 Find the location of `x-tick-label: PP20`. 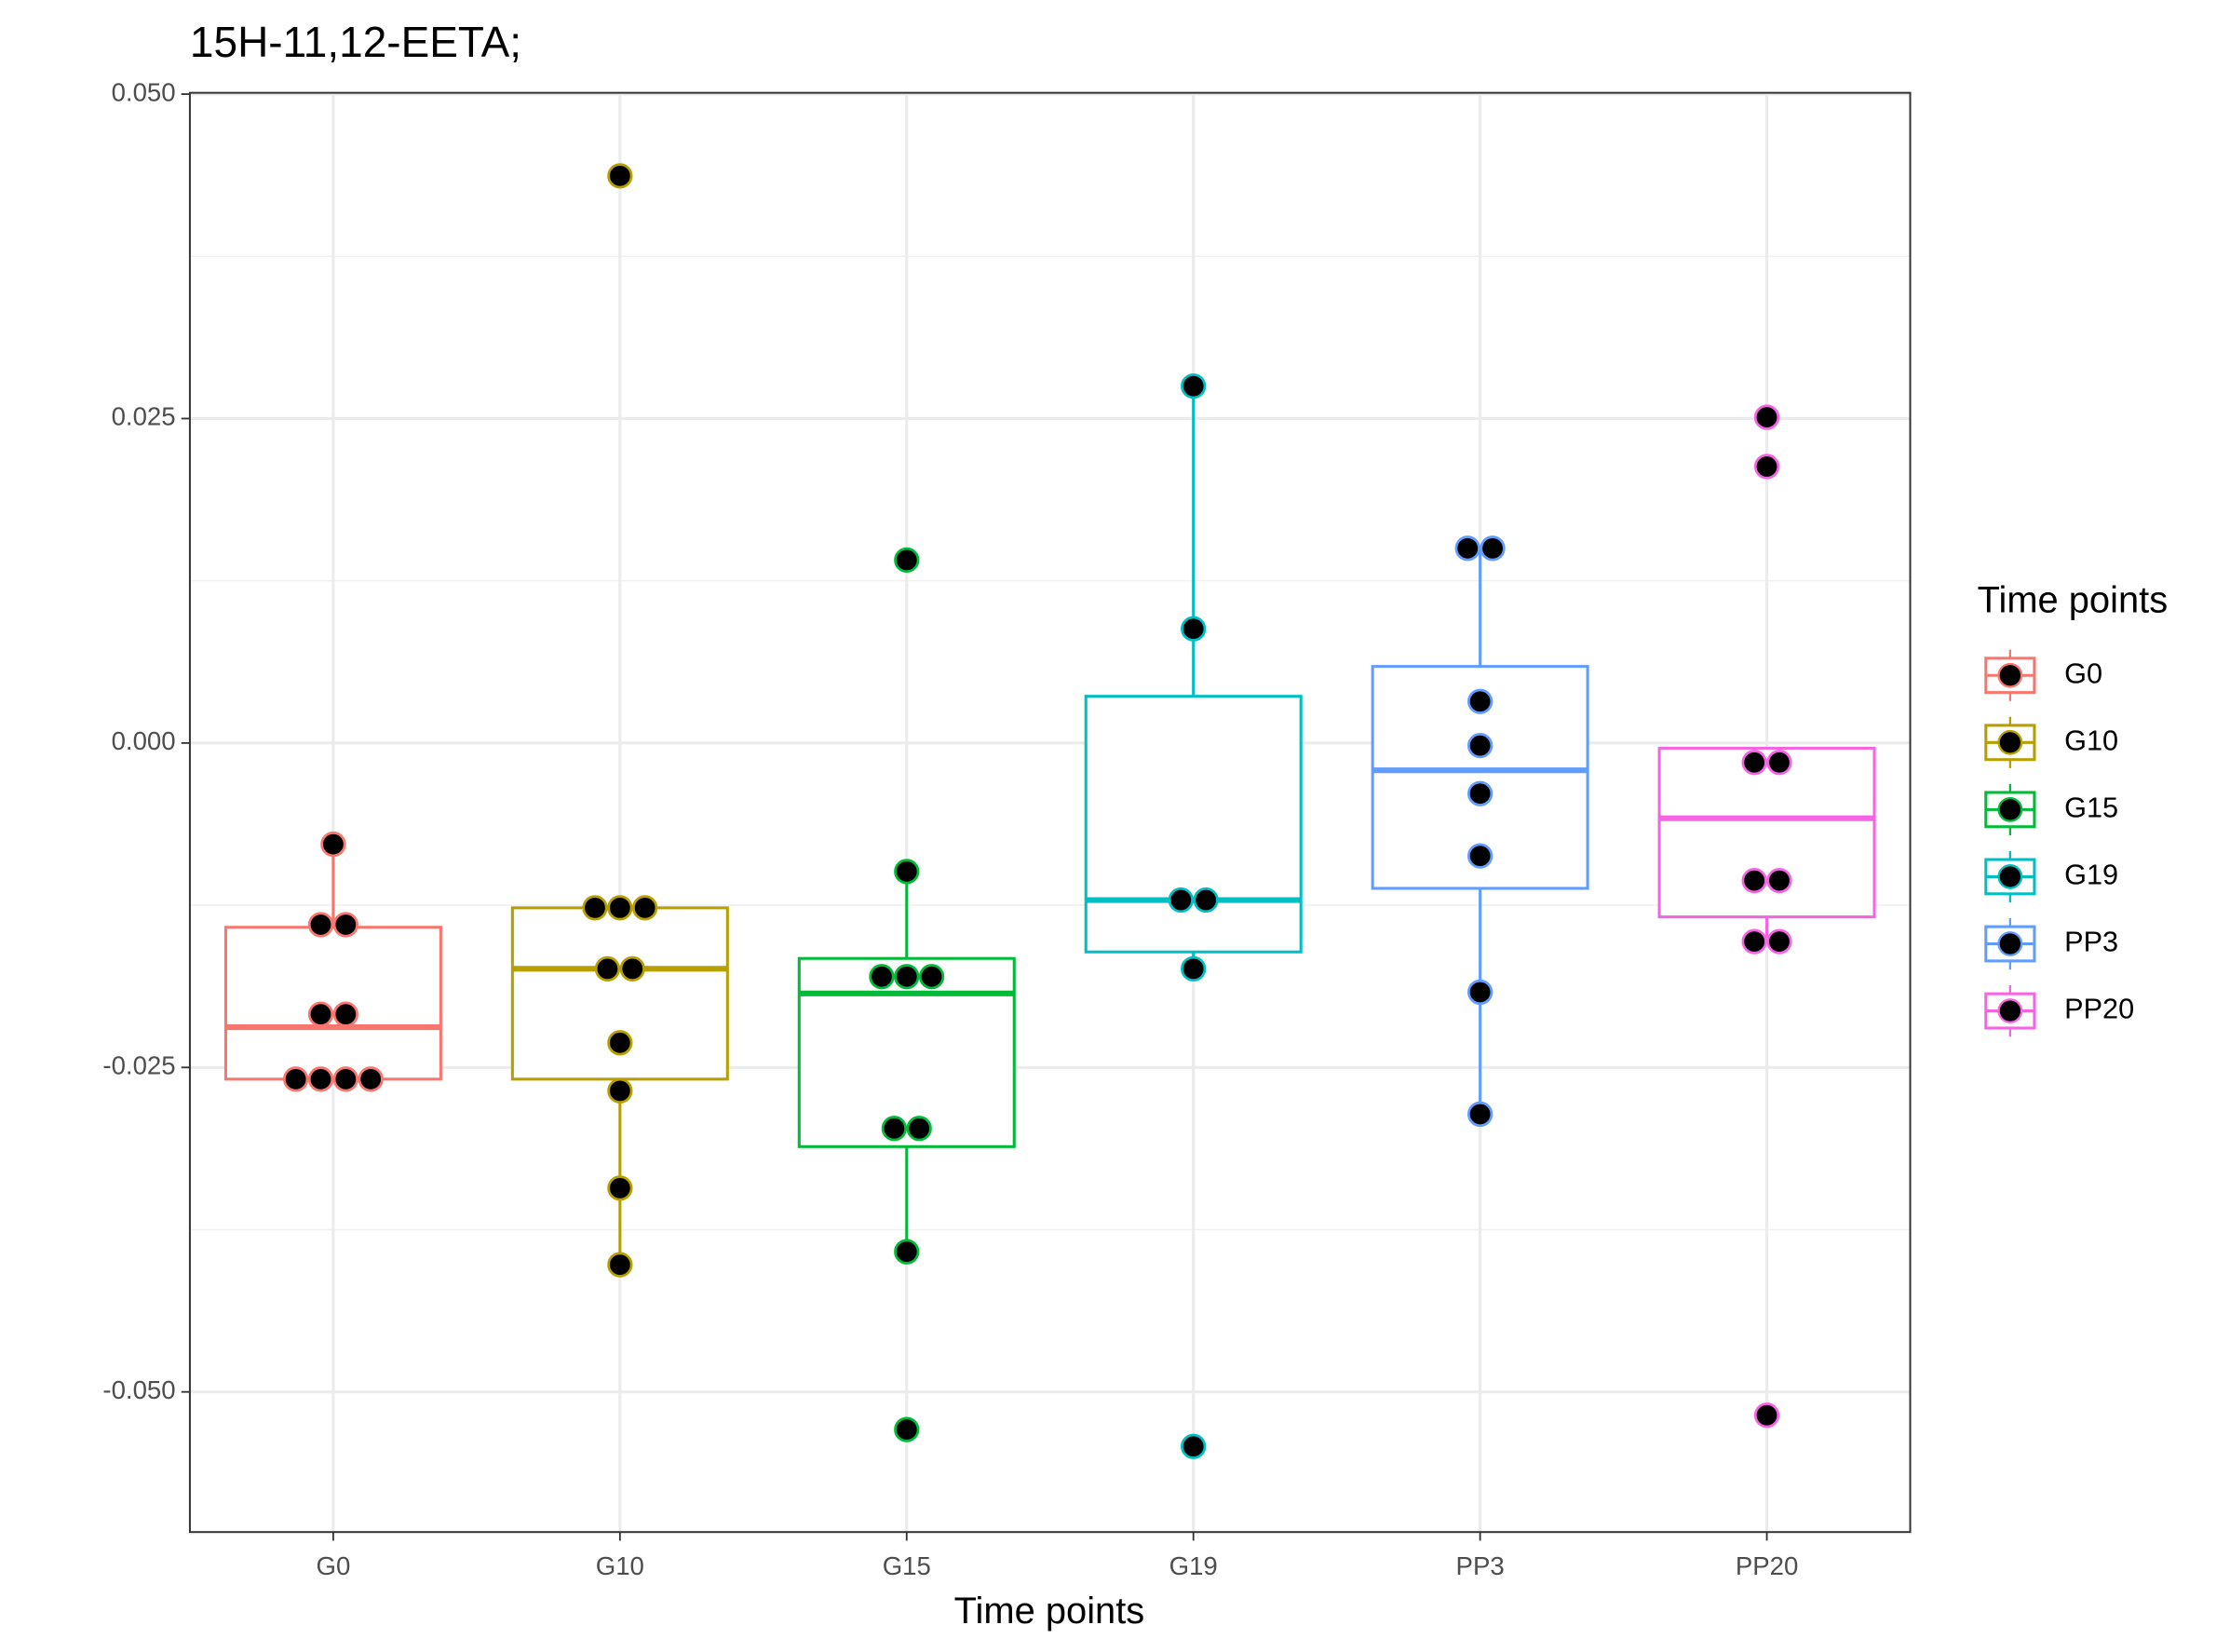

x-tick-label: PP20 is located at coordinates (1767, 1565).